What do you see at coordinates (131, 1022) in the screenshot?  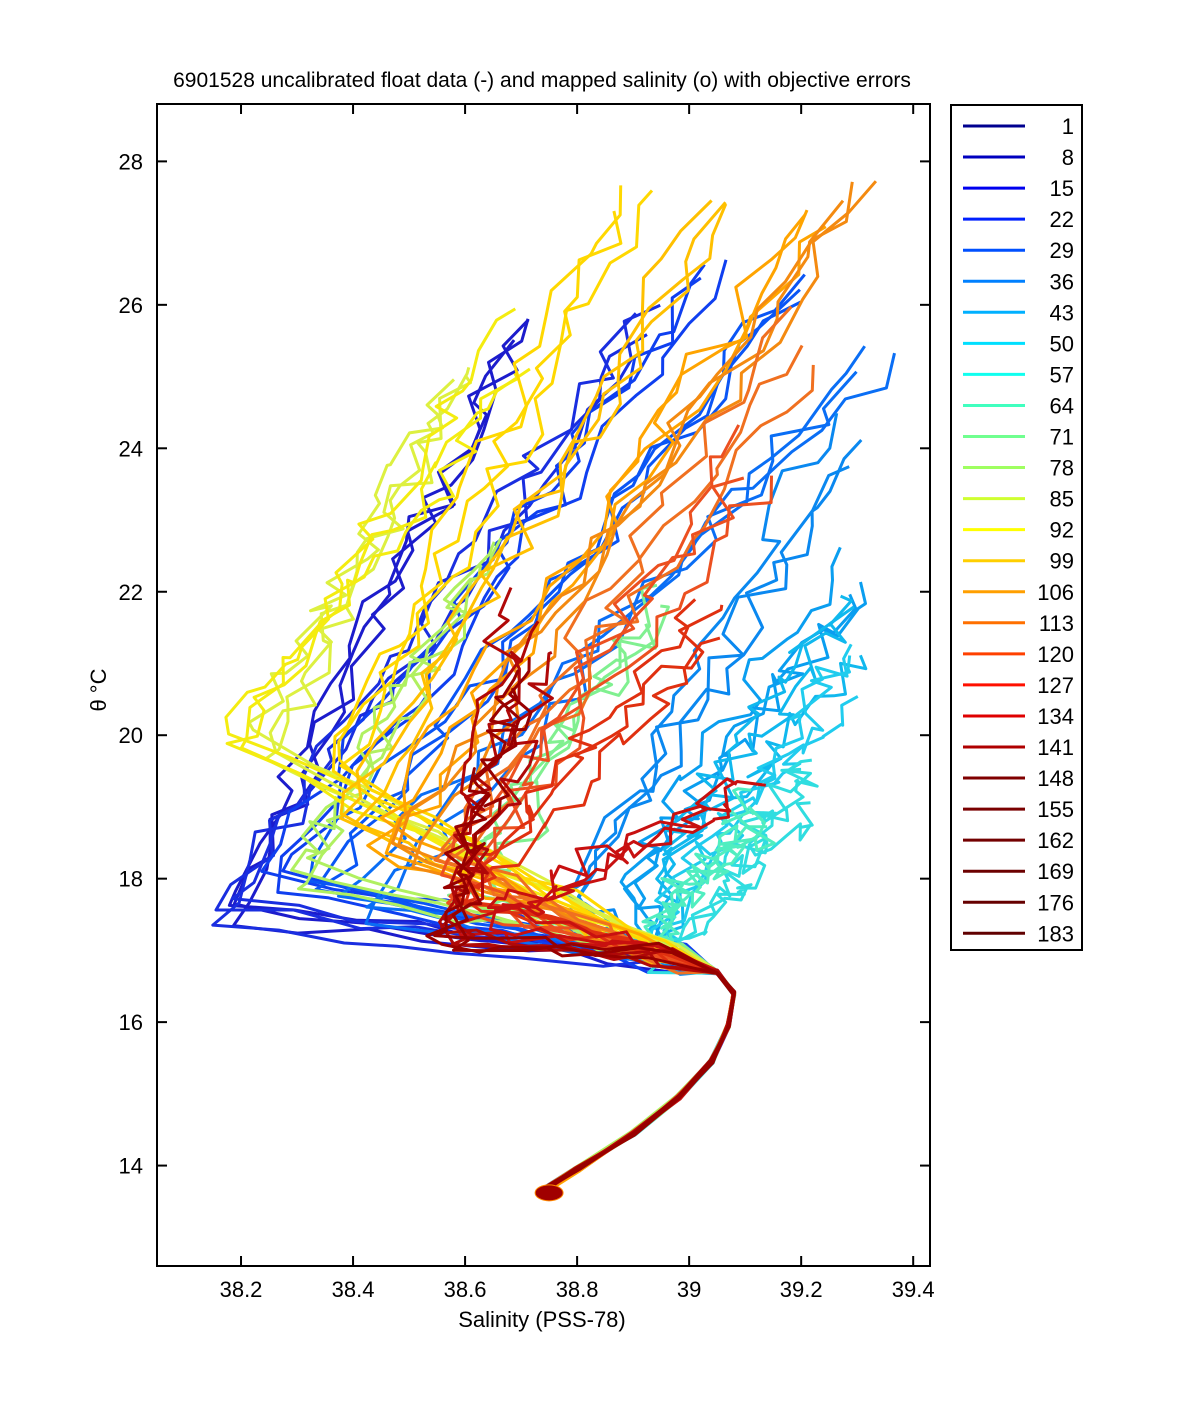 I see `y-tick-label: 16` at bounding box center [131, 1022].